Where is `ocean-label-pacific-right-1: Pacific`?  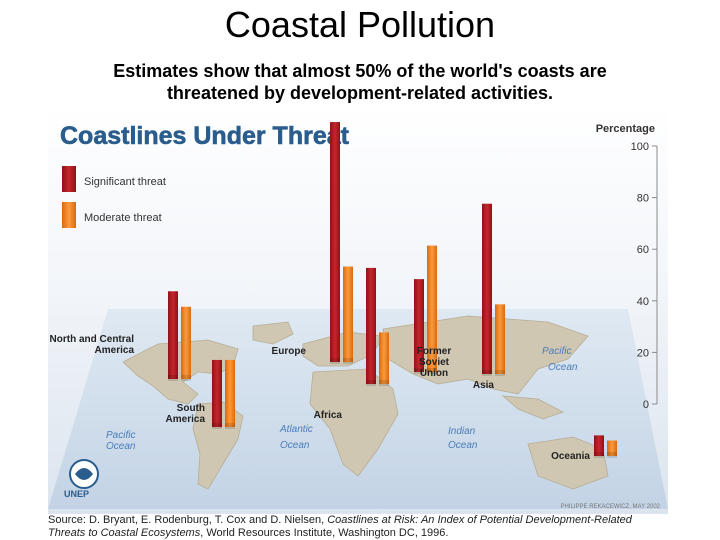
ocean-label-pacific-right-1: Pacific is located at coordinates (556, 351).